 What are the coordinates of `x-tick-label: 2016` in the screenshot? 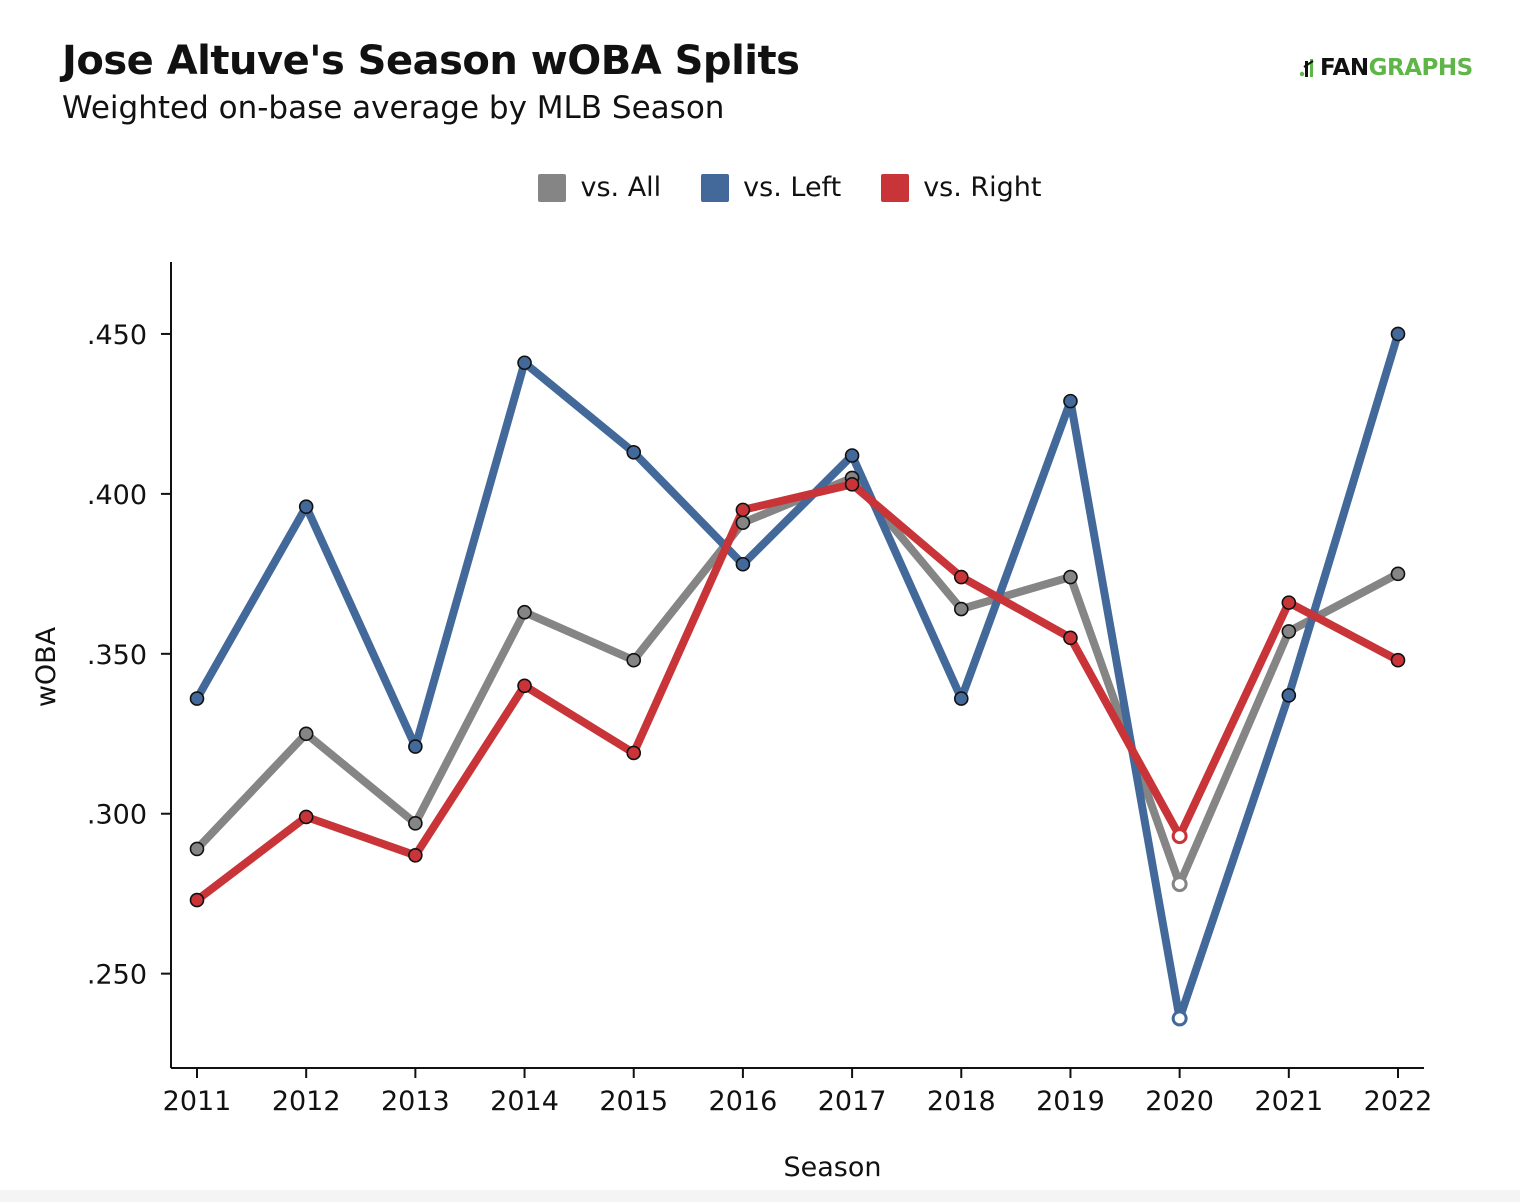 It's located at (743, 1101).